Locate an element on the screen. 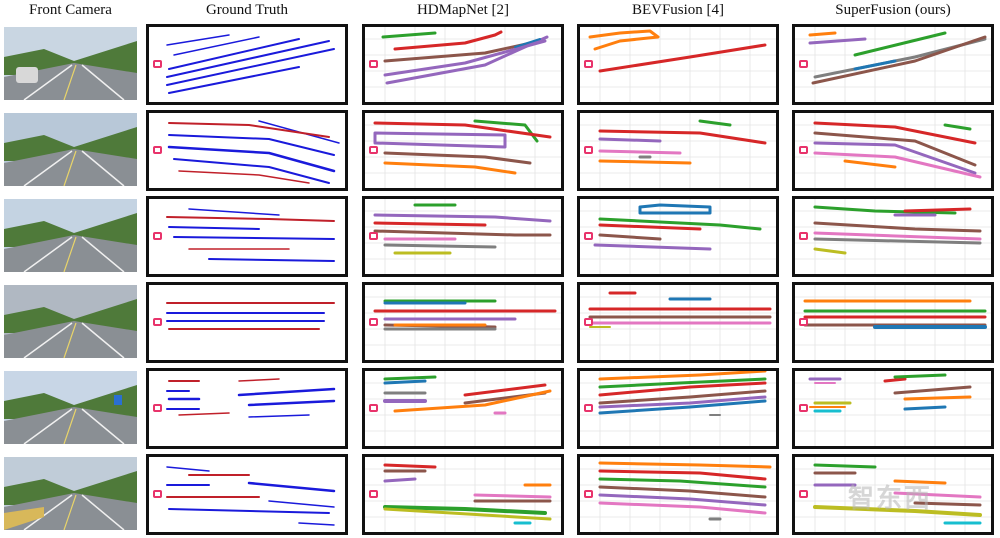  header-bevfusion: BEVFusion [4] is located at coordinates (678, 10).